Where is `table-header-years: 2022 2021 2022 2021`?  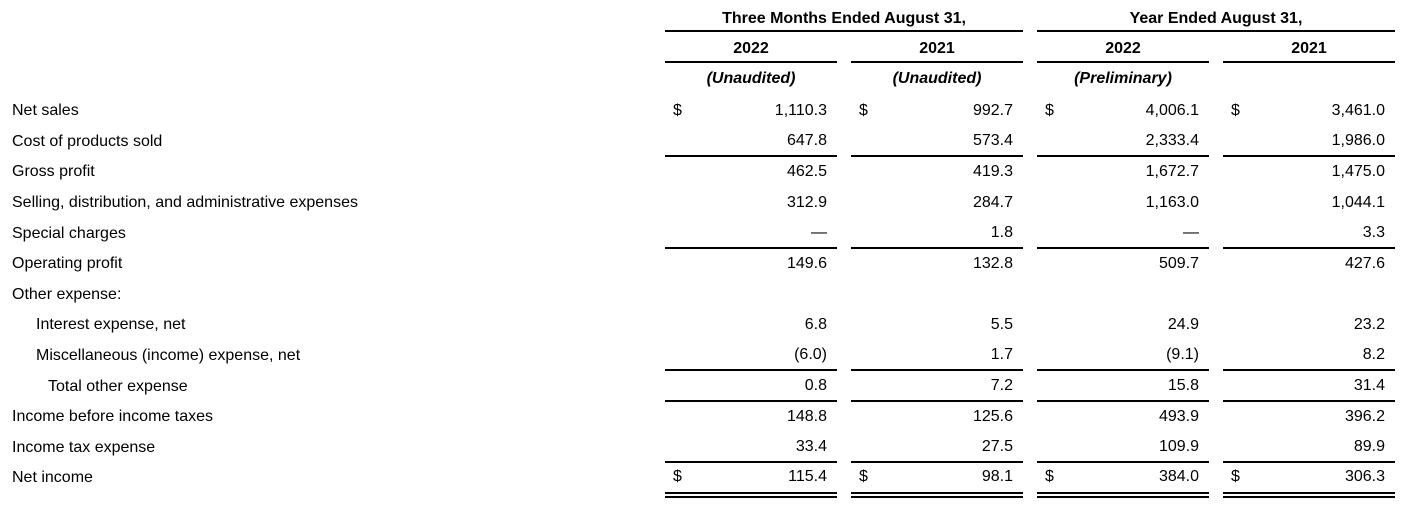 table-header-years: 2022 2021 2022 2021 is located at coordinates (700, 51).